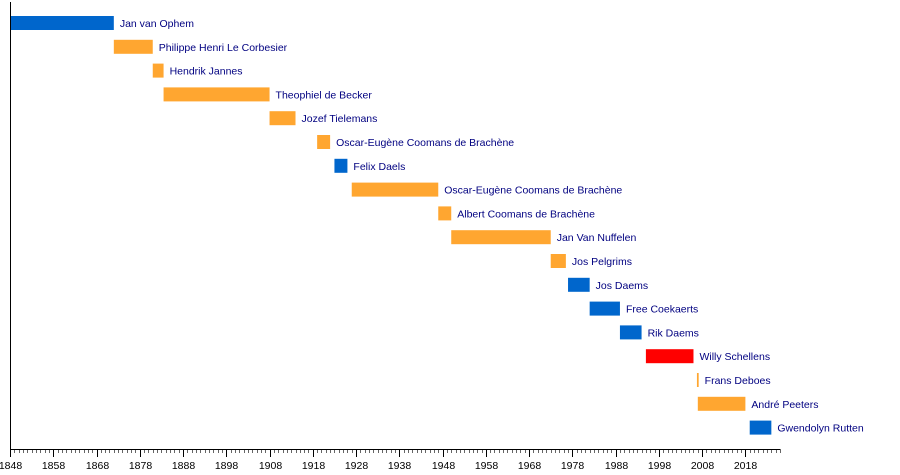  I want to click on bar-label-16: Frans Deboes, so click(738, 381).